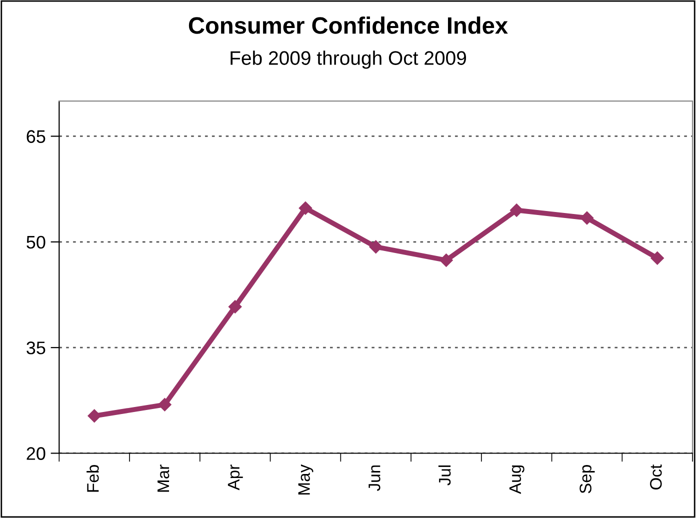 The image size is (696, 518). What do you see at coordinates (306, 479) in the screenshot?
I see `x-tick-label: May` at bounding box center [306, 479].